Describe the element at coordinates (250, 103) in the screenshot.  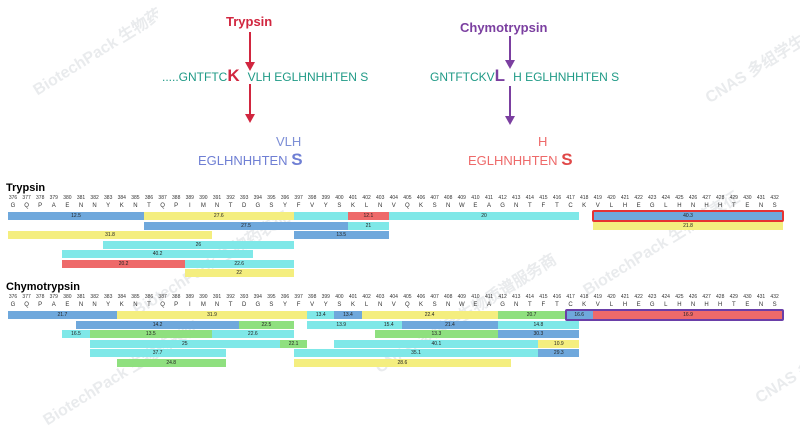
I see `trypsin-arrow-down-2-icon` at that location.